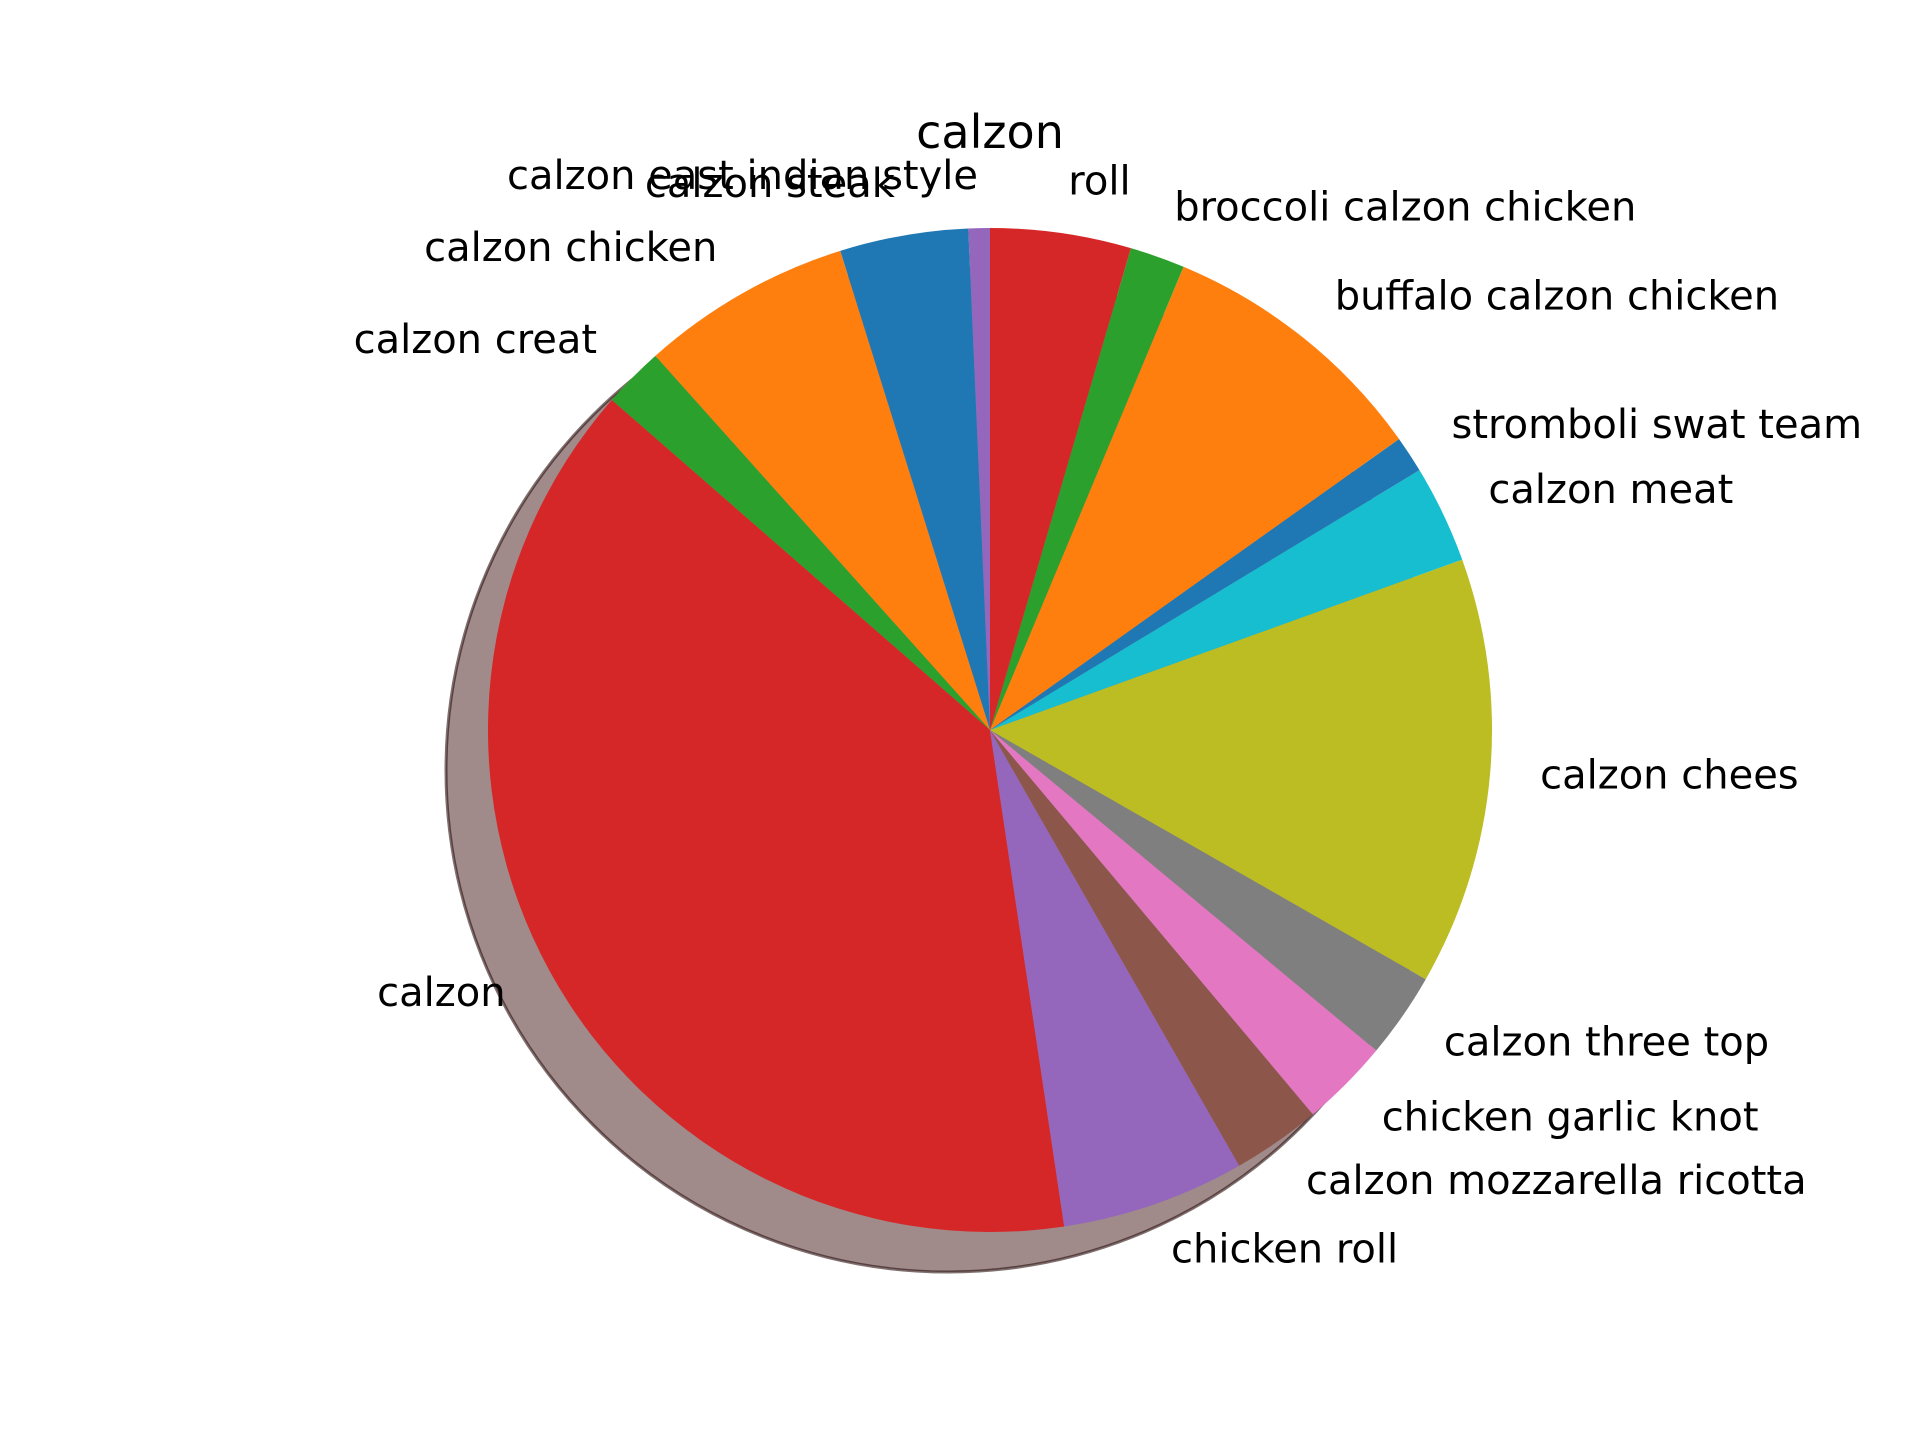 The image size is (1920, 1440). Describe the element at coordinates (1657, 425) in the screenshot. I see `pie-label-stromboli-swat-team: stromboli swat team` at that location.